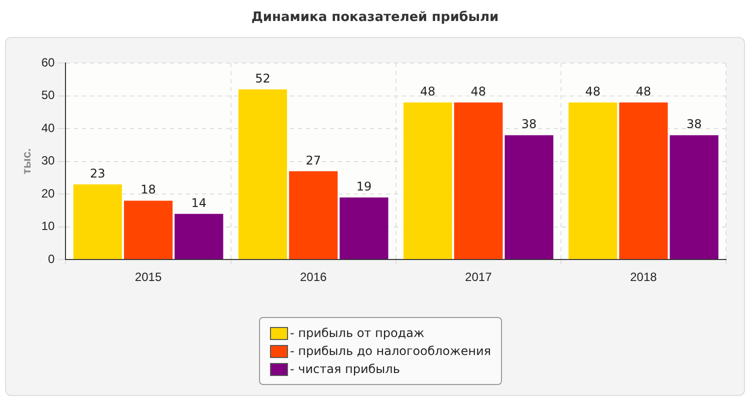  What do you see at coordinates (52, 259) in the screenshot?
I see `y-tick-label: 0` at bounding box center [52, 259].